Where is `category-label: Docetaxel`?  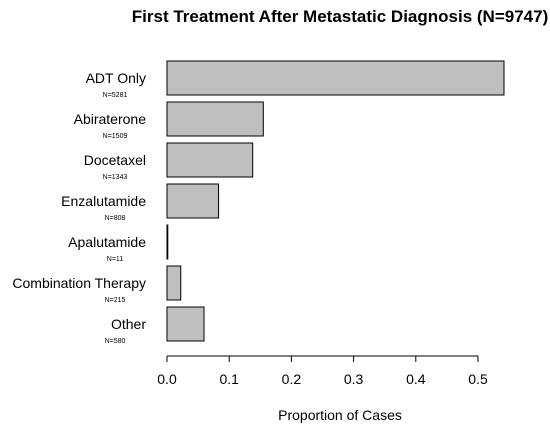
category-label: Docetaxel is located at coordinates (115, 160).